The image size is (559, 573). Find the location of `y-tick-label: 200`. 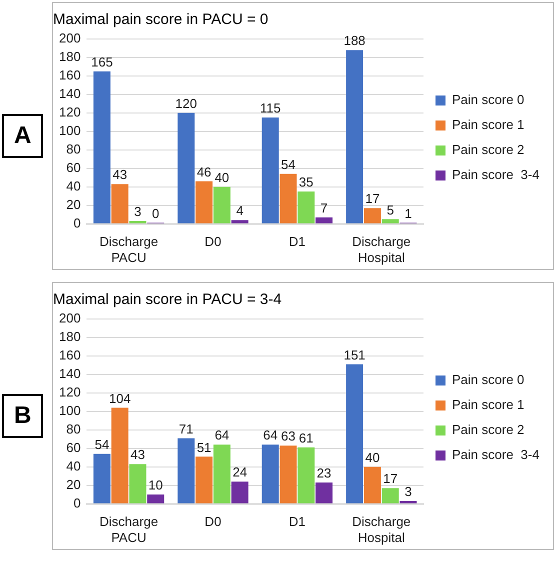

y-tick-label: 200 is located at coordinates (69, 318).